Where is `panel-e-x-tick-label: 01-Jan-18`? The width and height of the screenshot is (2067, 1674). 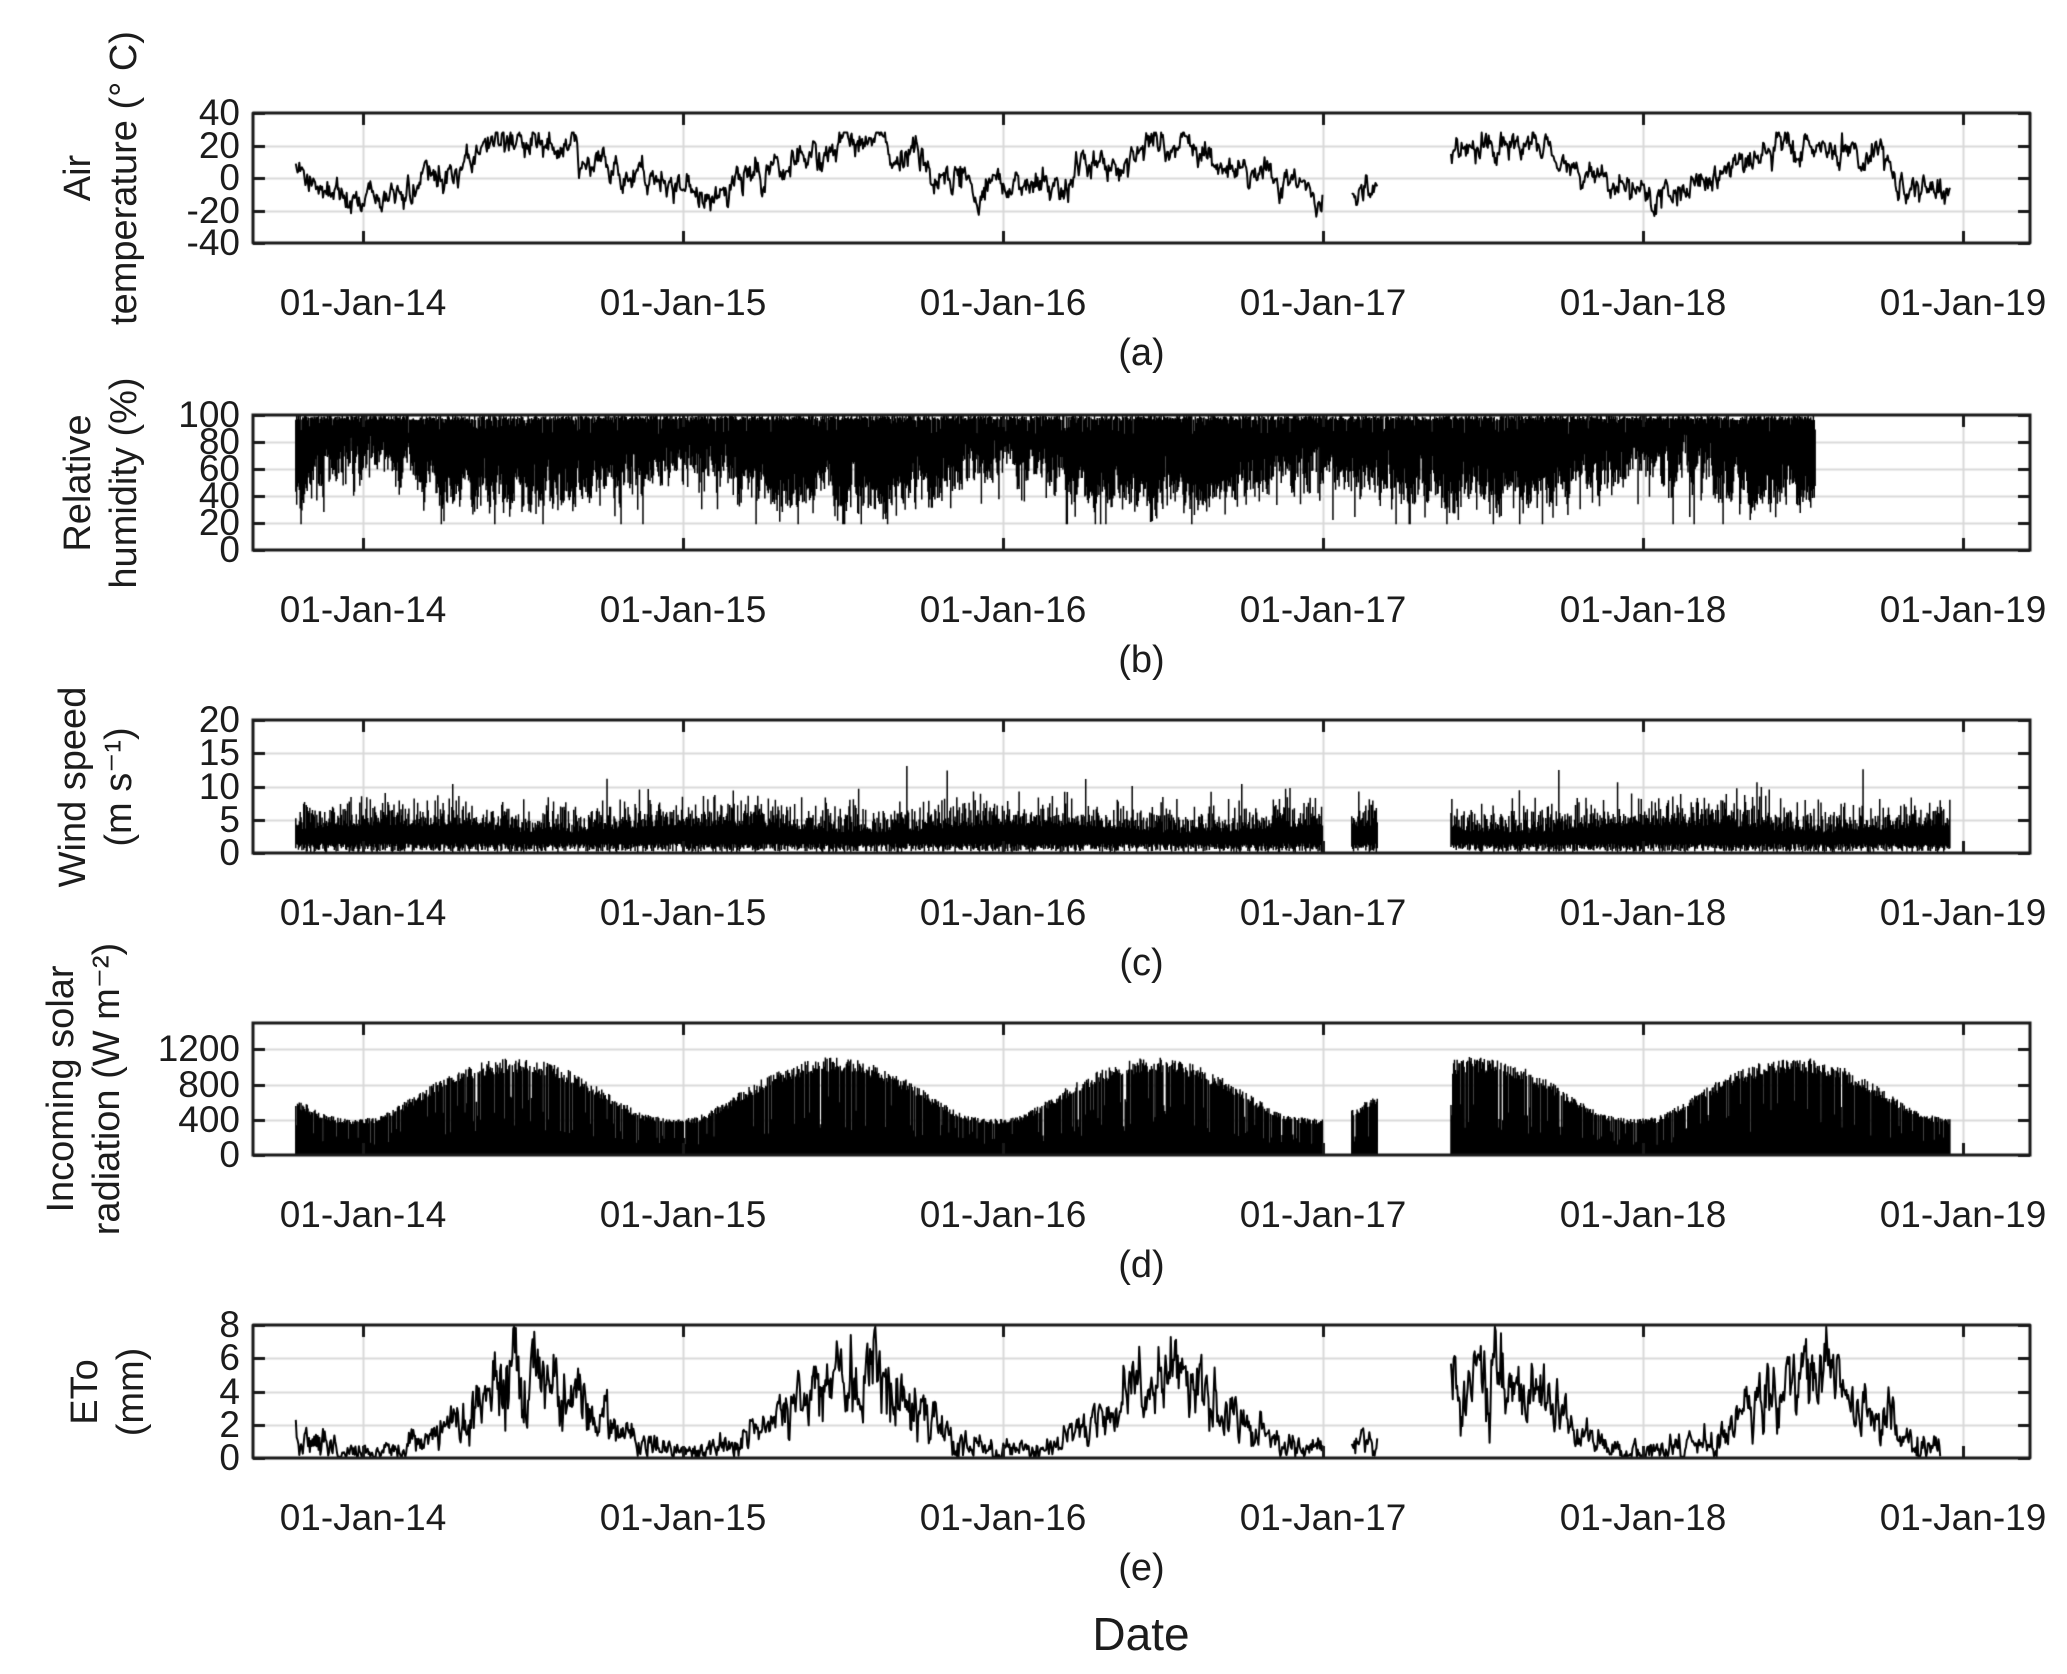 panel-e-x-tick-label: 01-Jan-18 is located at coordinates (1643, 1517).